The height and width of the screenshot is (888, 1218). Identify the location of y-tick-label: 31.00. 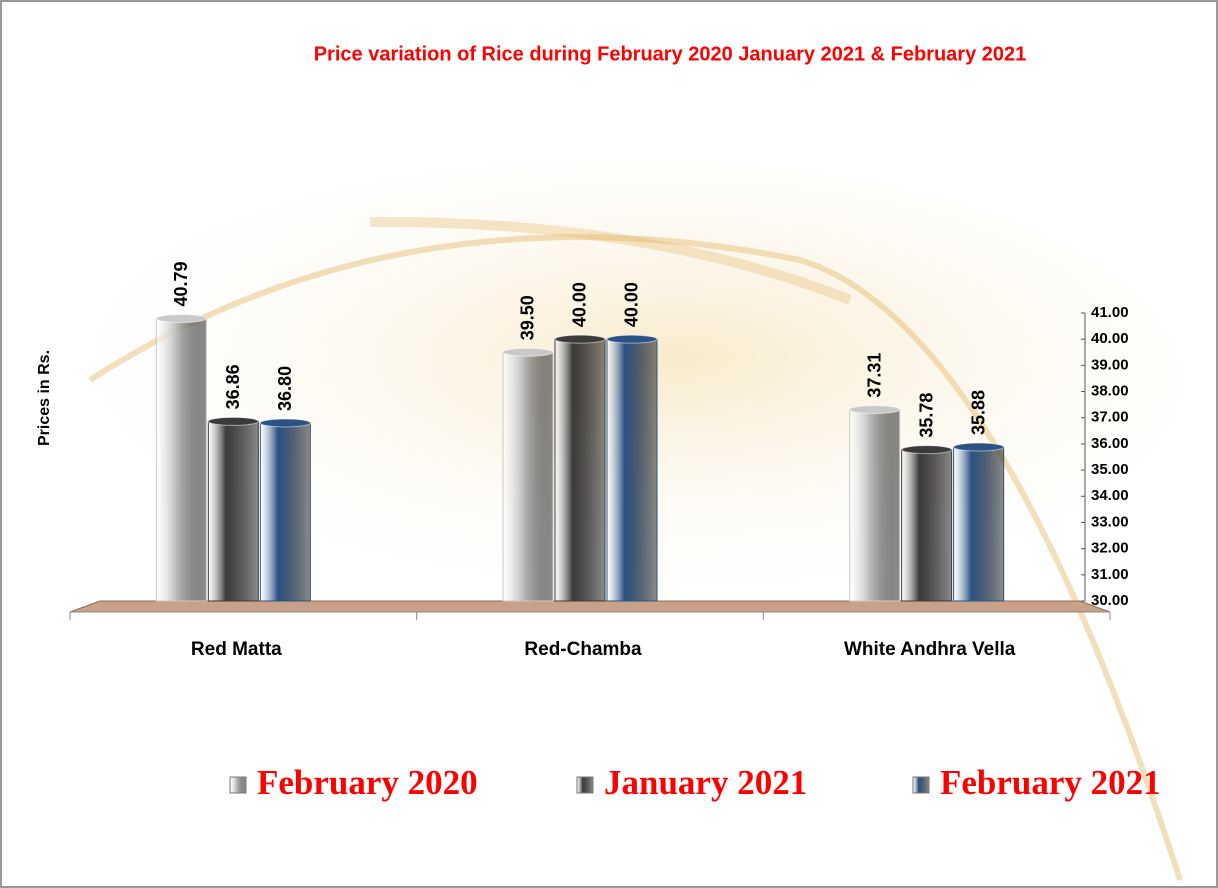
(1110, 574).